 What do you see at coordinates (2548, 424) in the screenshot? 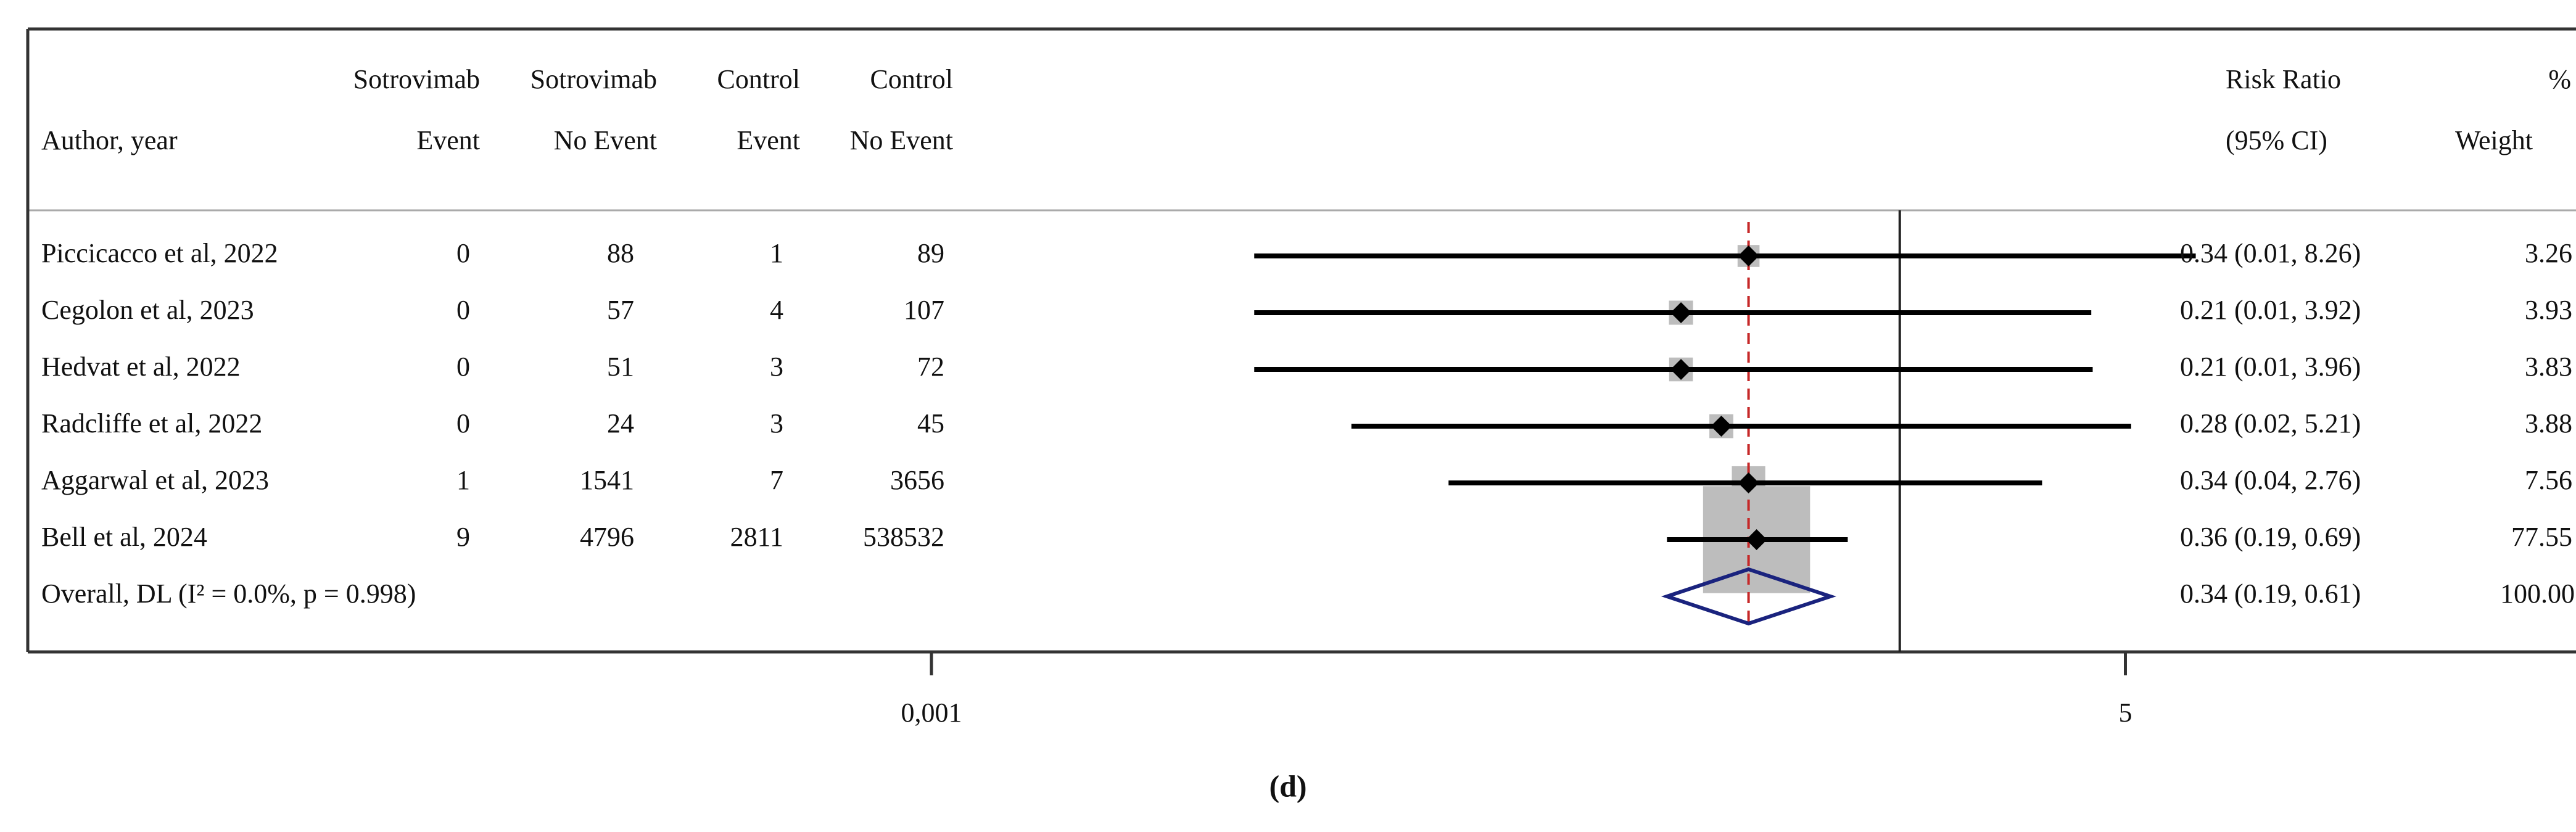
I see `weight-label: 3.88` at bounding box center [2548, 424].